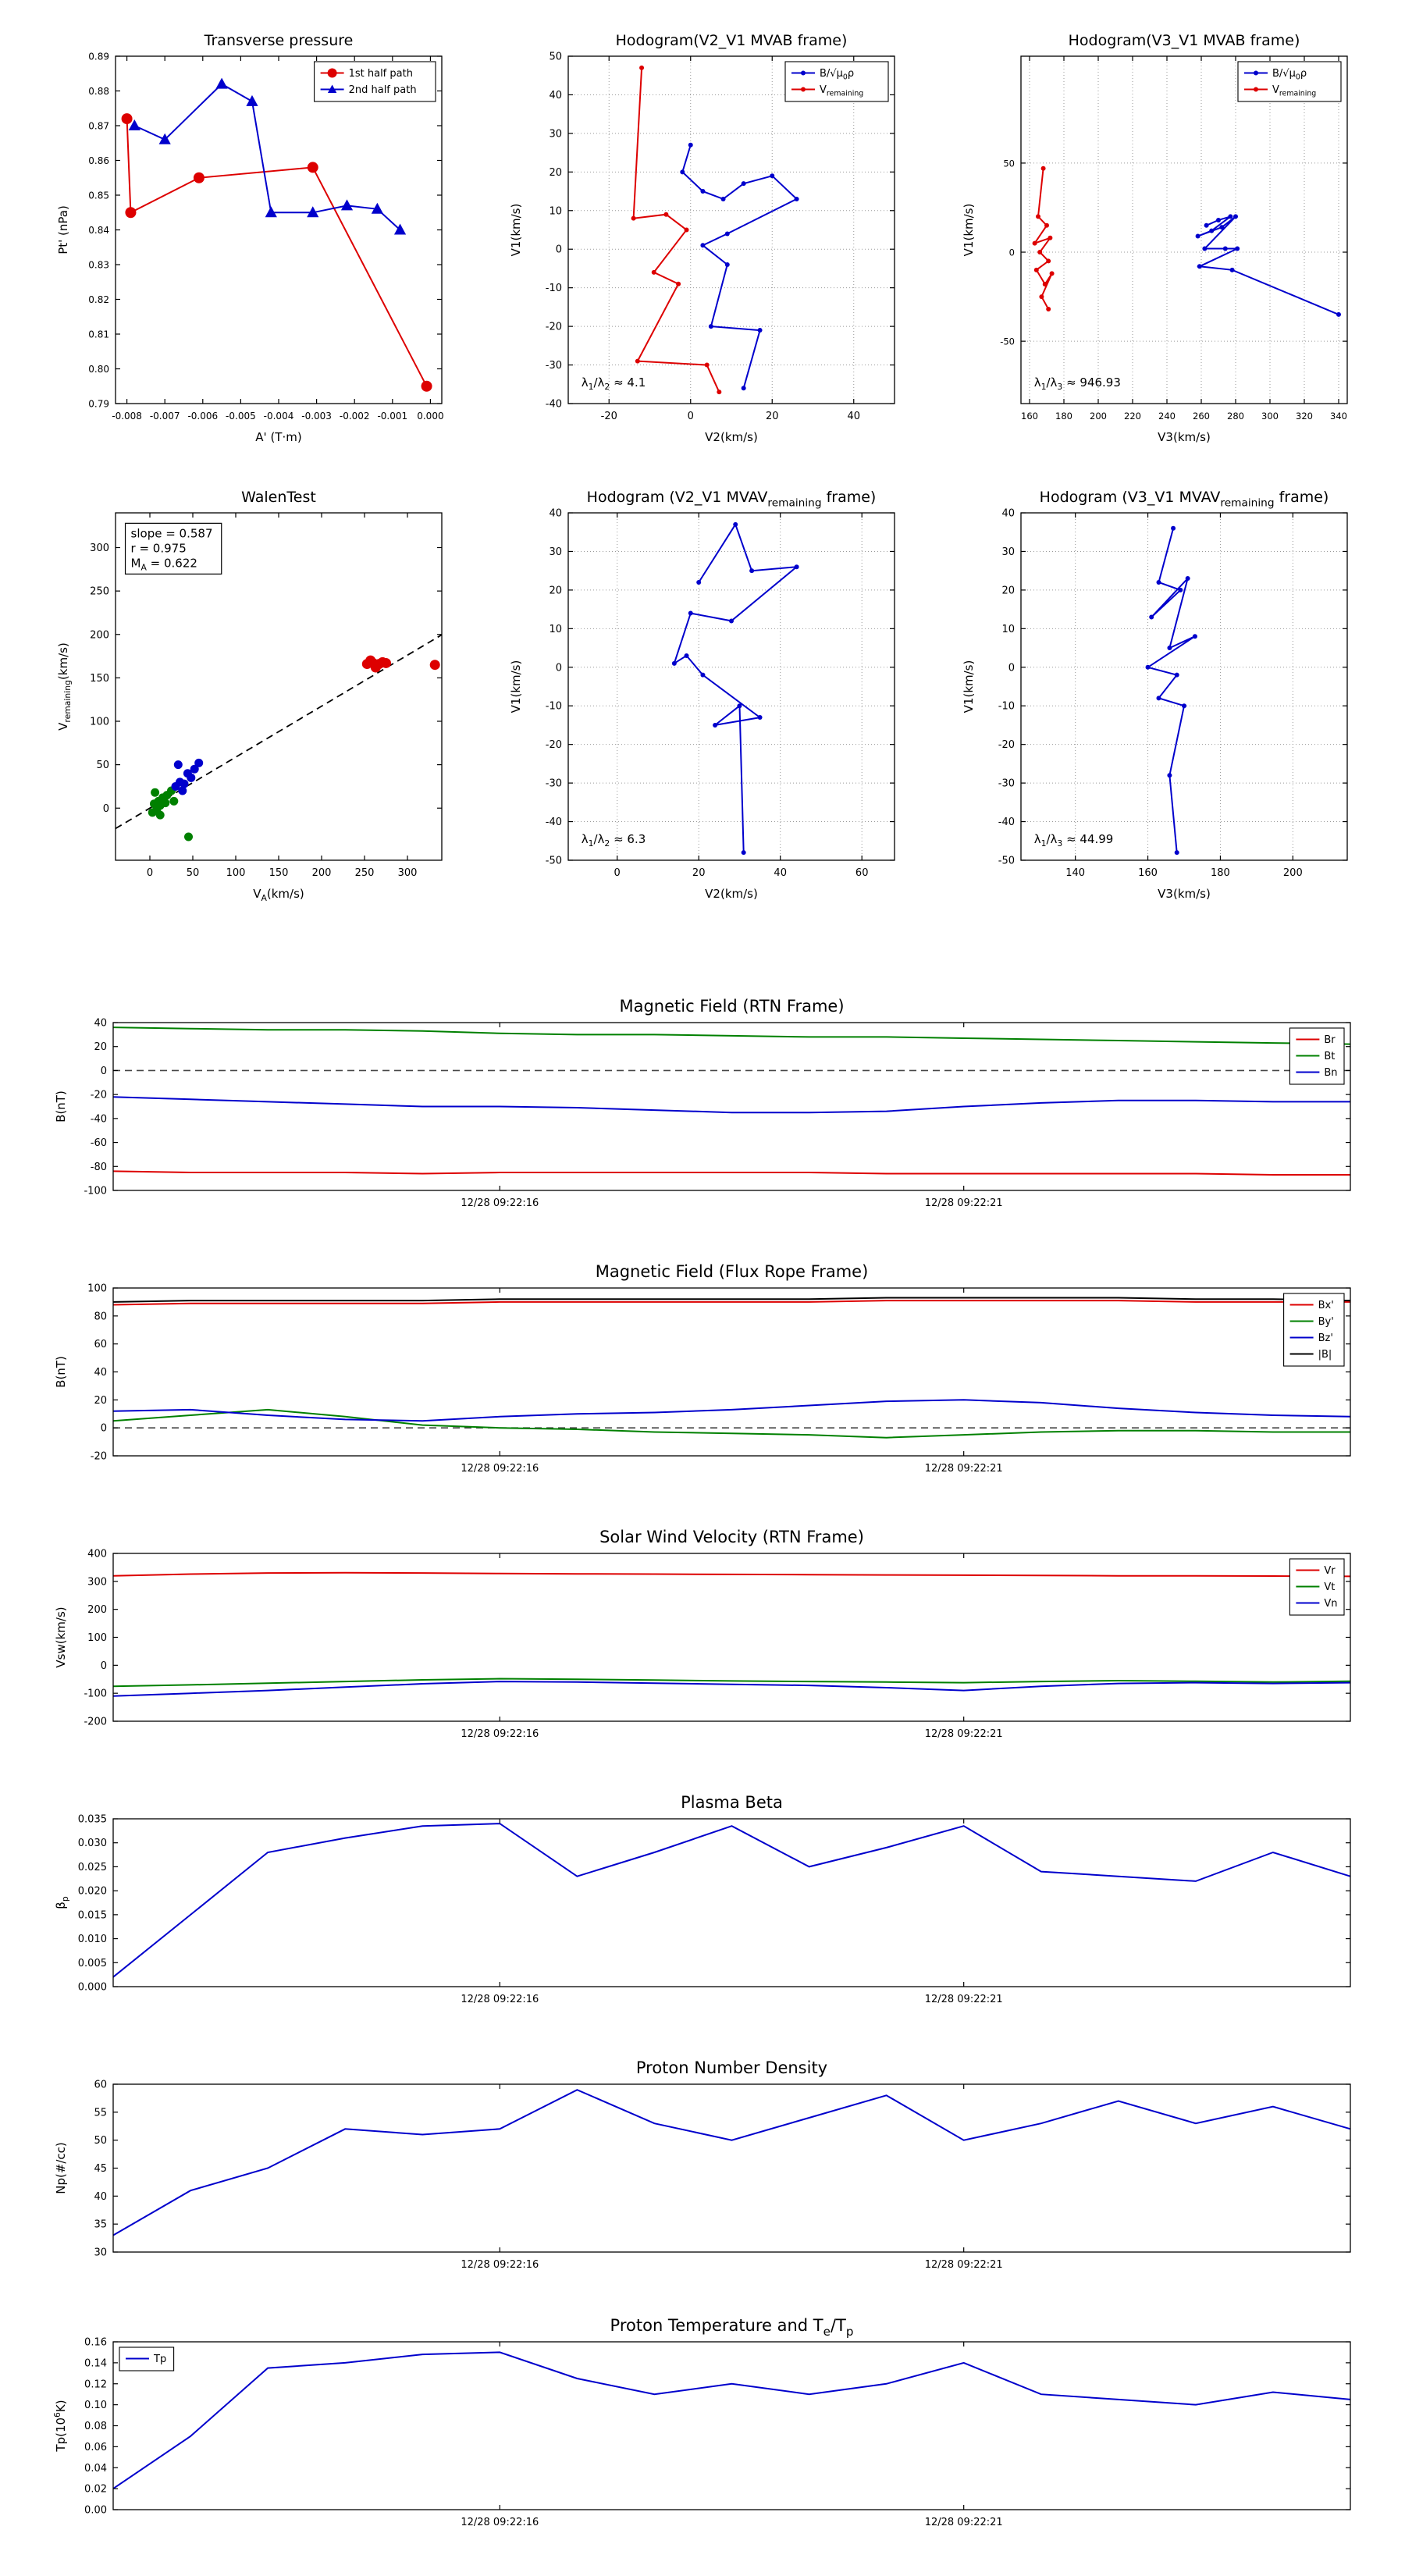 The height and width of the screenshot is (2576, 1405). I want to click on chart-title: Plasma Beta, so click(732, 1802).